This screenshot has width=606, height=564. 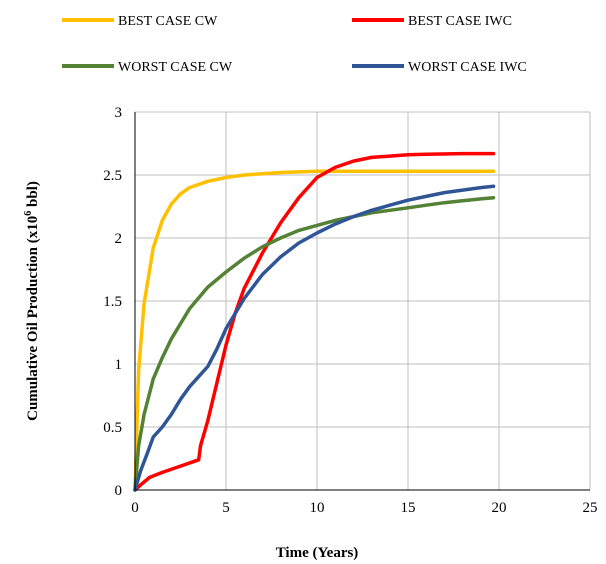 What do you see at coordinates (460, 21) in the screenshot?
I see `legend-label: BEST CASE IWC` at bounding box center [460, 21].